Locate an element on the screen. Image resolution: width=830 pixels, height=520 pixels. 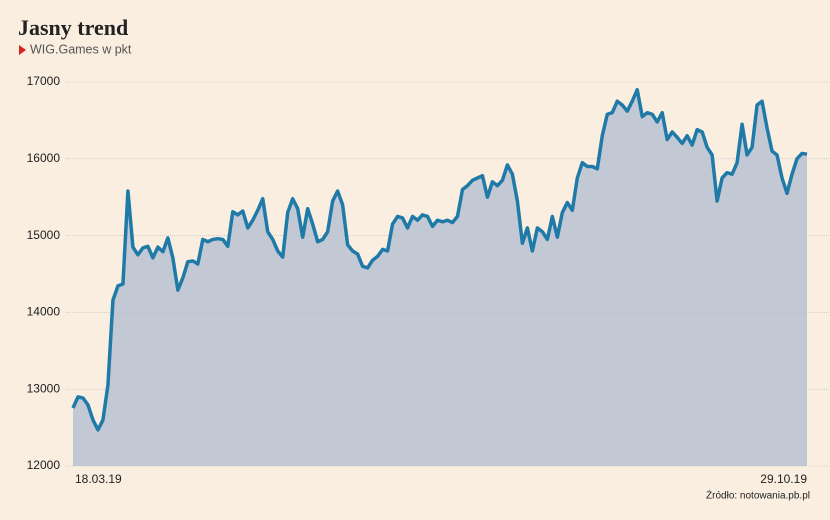
y-tick-label: 12000 is located at coordinates (44, 465).